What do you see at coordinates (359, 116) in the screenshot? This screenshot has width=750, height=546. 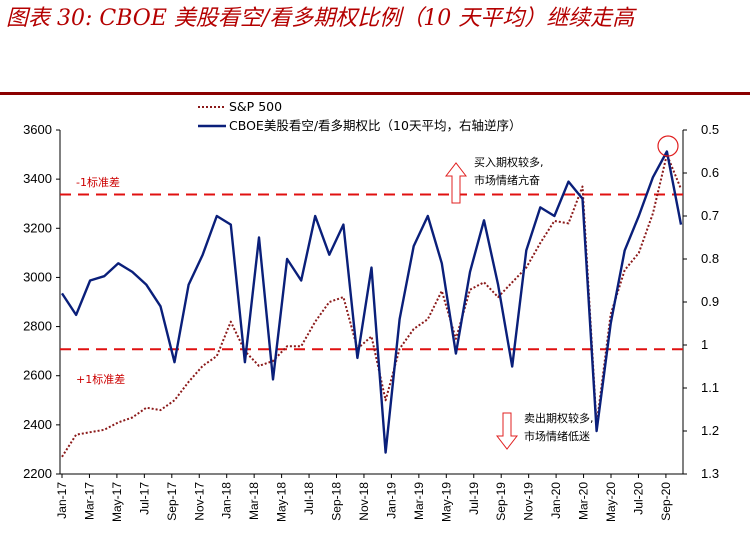 I see `legend: S&P 500 CBOE美股看空/看多期权比（10天平均，右轴逆序）` at bounding box center [359, 116].